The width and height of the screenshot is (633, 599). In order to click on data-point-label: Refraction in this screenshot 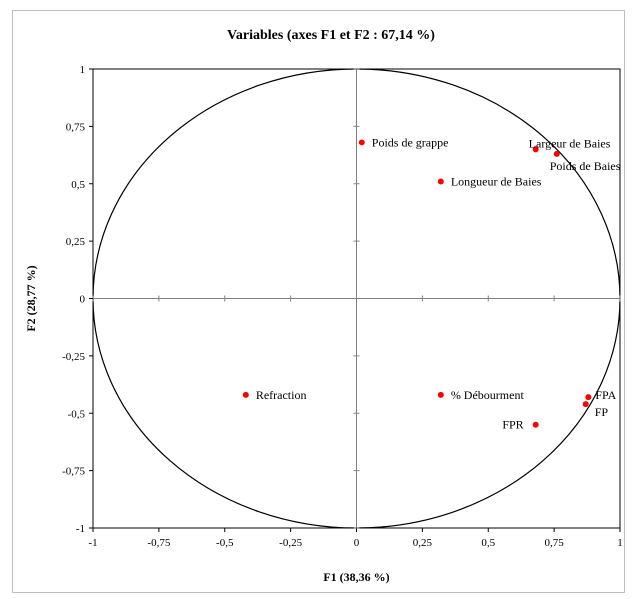, I will do `click(281, 395)`.